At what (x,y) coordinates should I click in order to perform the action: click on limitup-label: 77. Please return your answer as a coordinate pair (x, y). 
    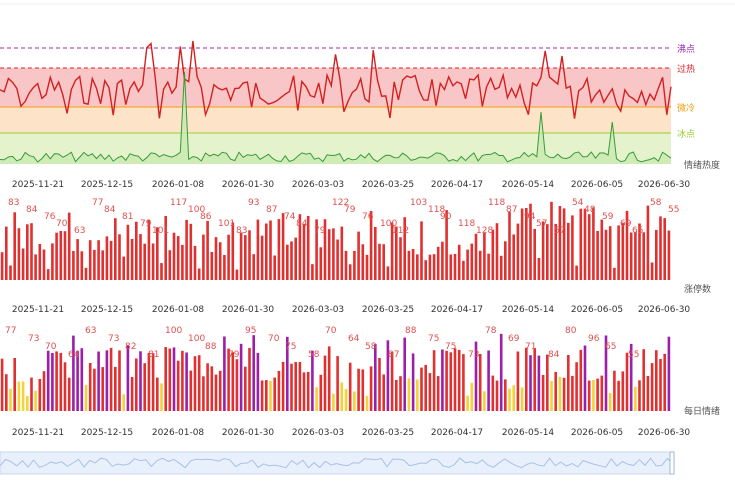
    Looking at the image, I should click on (97, 203).